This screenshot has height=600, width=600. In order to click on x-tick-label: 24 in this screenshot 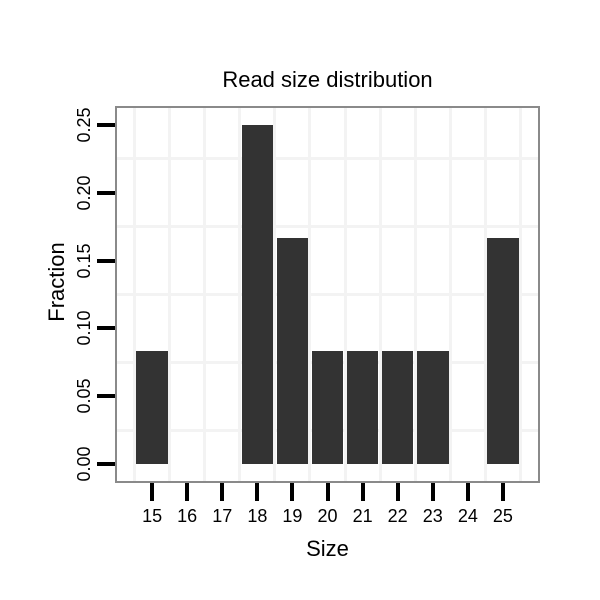, I will do `click(467, 516)`.